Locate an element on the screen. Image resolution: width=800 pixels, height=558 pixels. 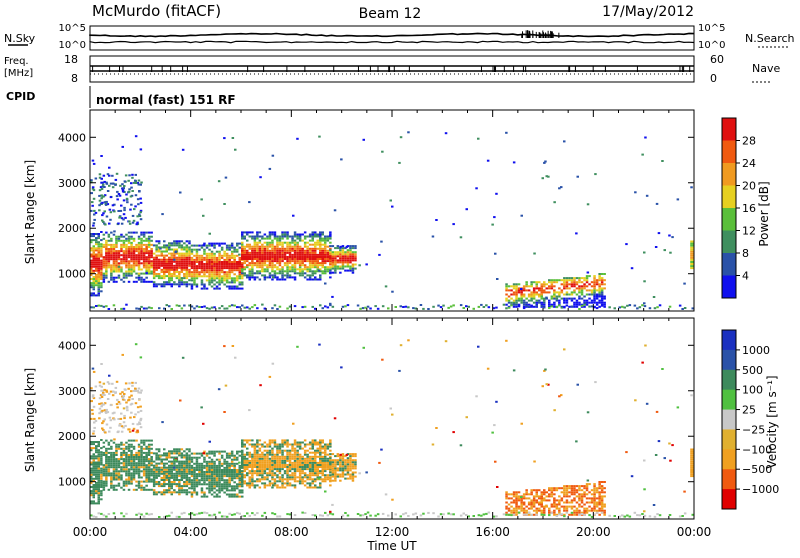
colorbar-tick-label: 12 is located at coordinates (749, 231).